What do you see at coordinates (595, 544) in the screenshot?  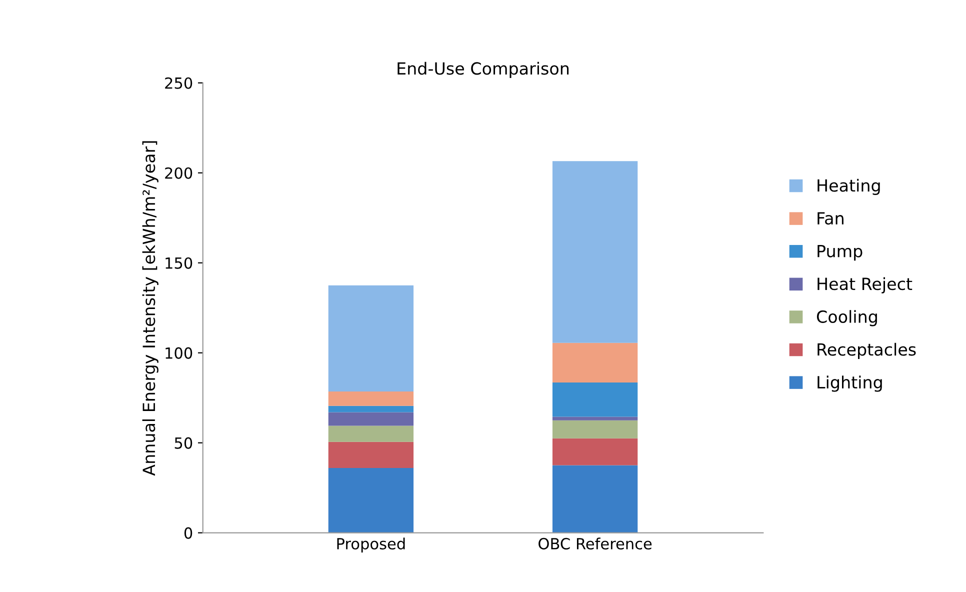 I see `x-tick-label: OBC Reference` at bounding box center [595, 544].